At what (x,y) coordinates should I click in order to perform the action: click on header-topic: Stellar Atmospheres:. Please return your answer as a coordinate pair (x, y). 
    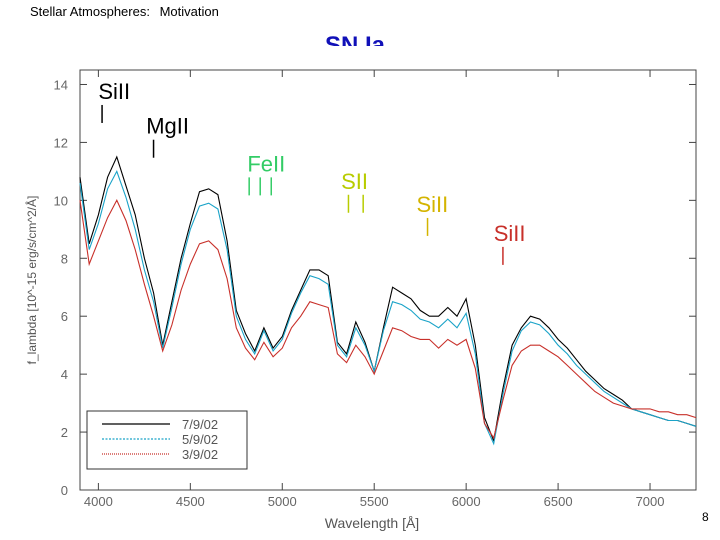
    Looking at the image, I should click on (90, 11).